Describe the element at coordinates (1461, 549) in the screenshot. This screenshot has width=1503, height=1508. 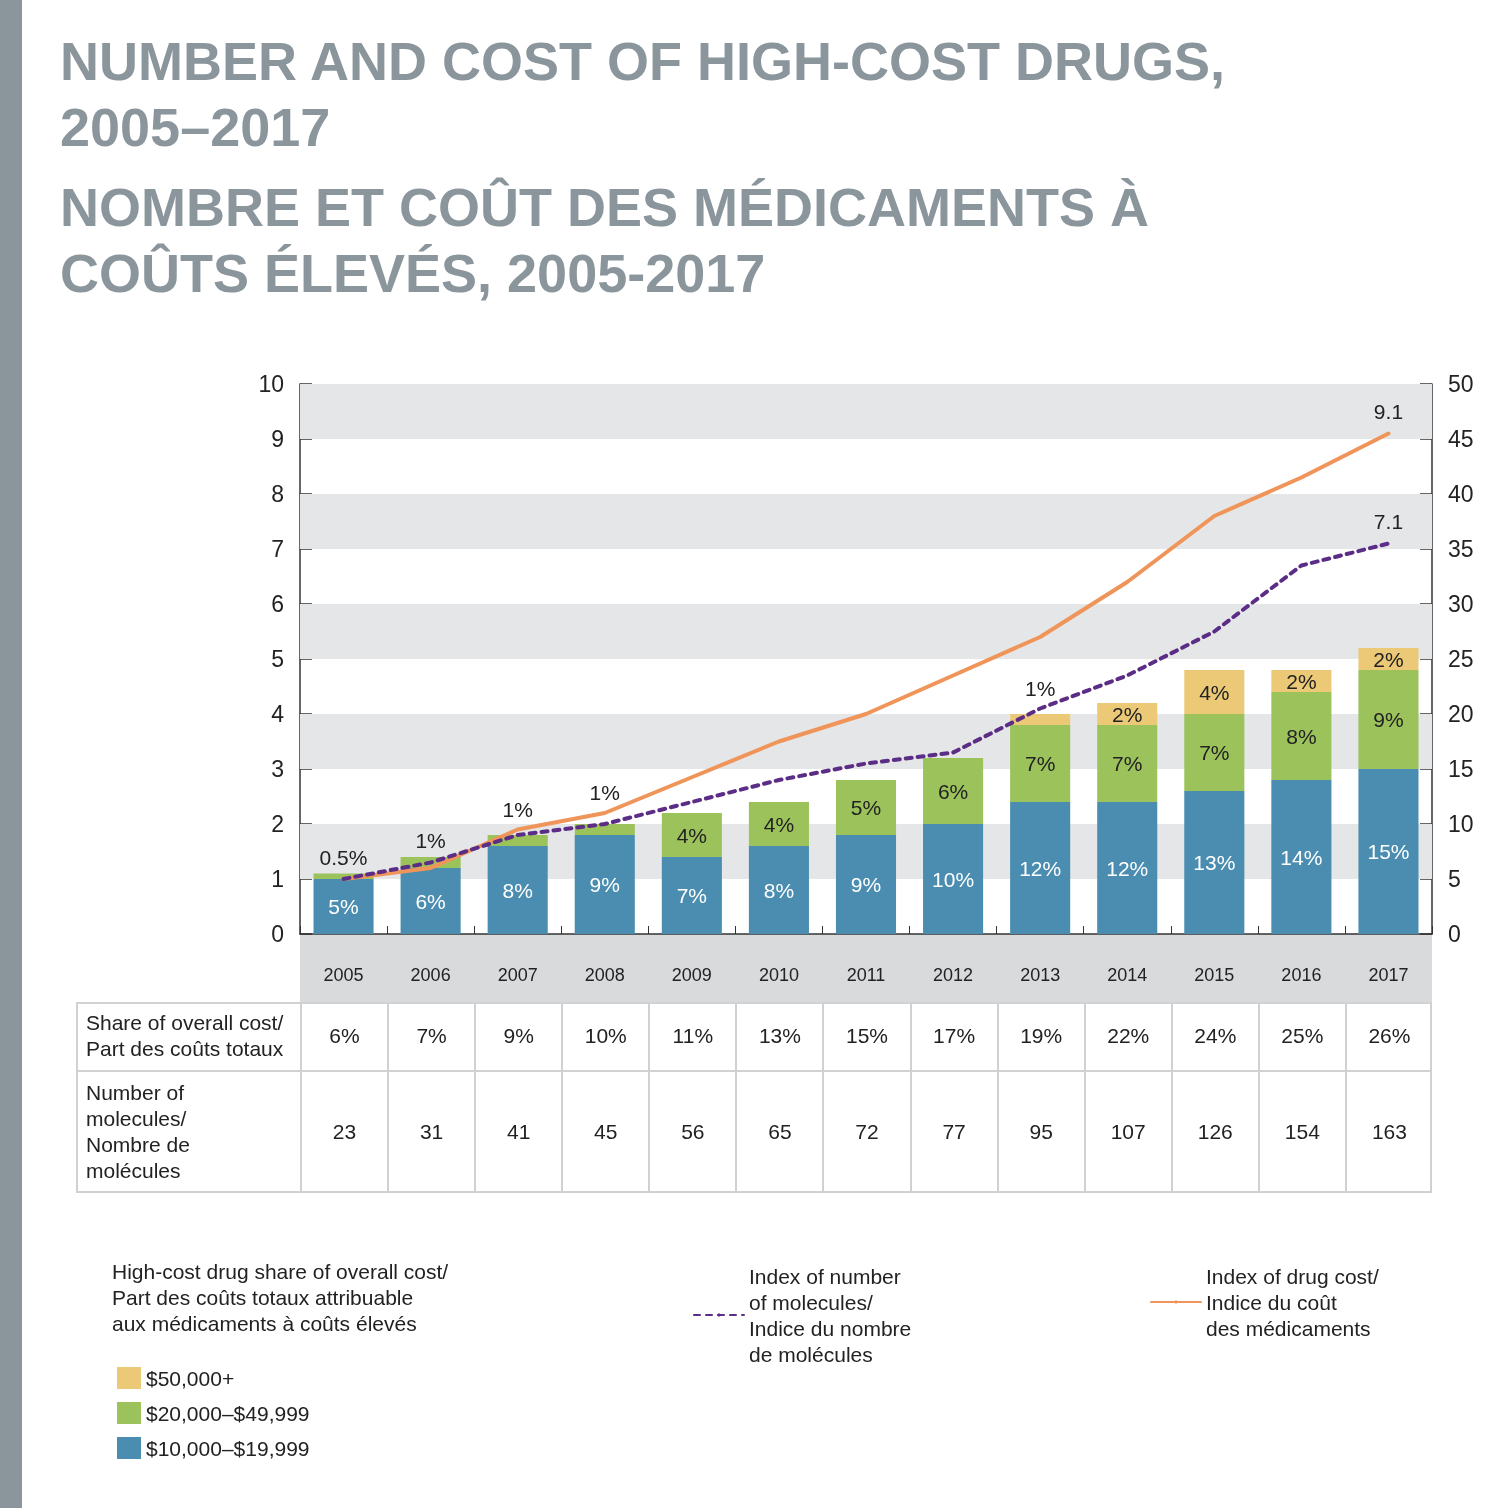
I see `y2-tick-label: 35` at that location.